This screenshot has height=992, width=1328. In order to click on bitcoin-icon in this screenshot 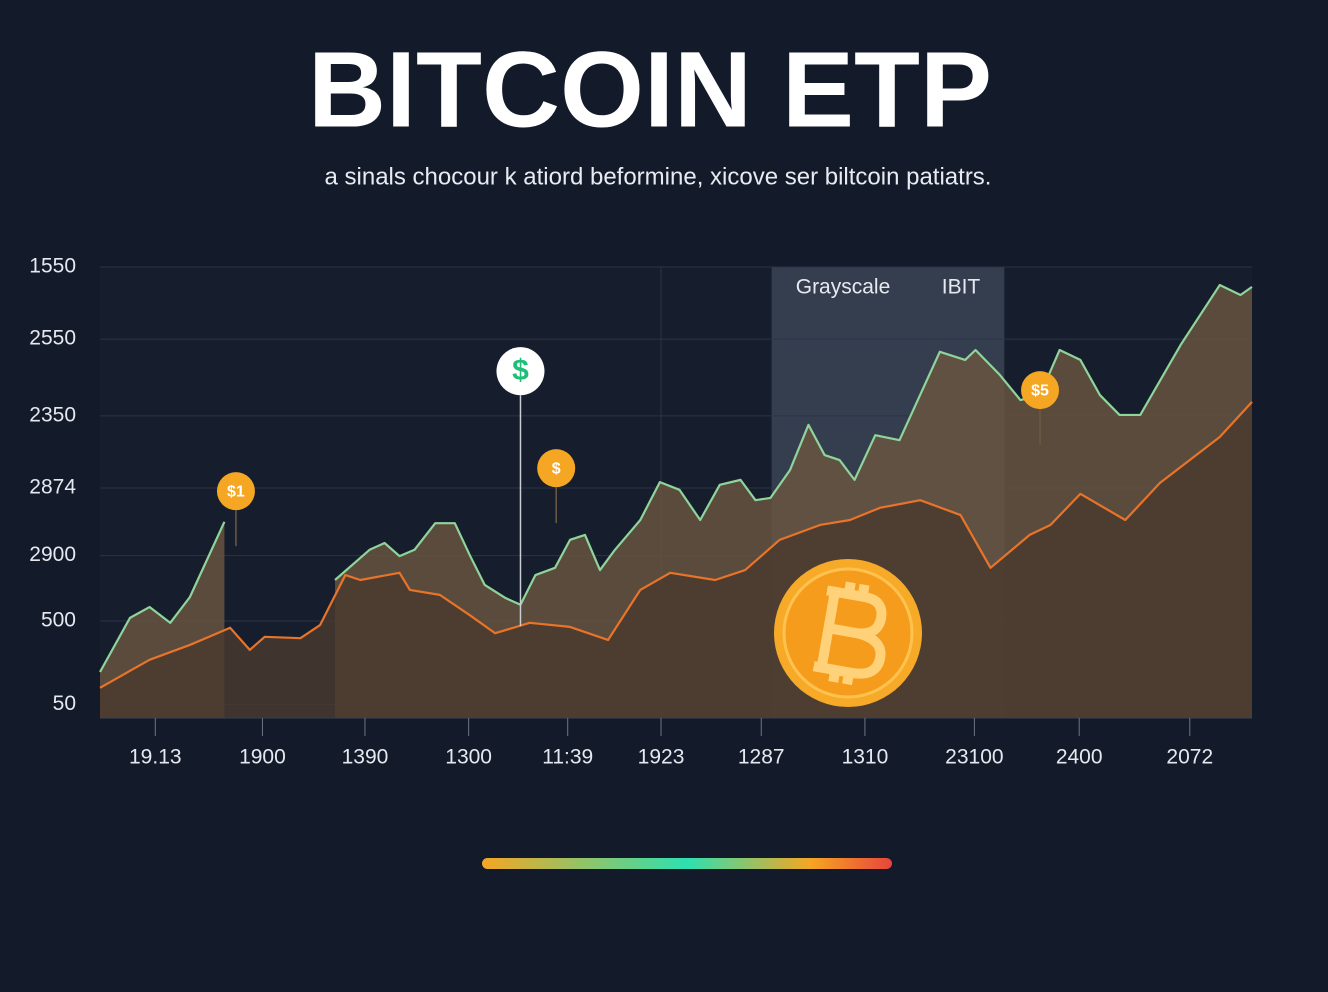, I will do `click(848, 633)`.